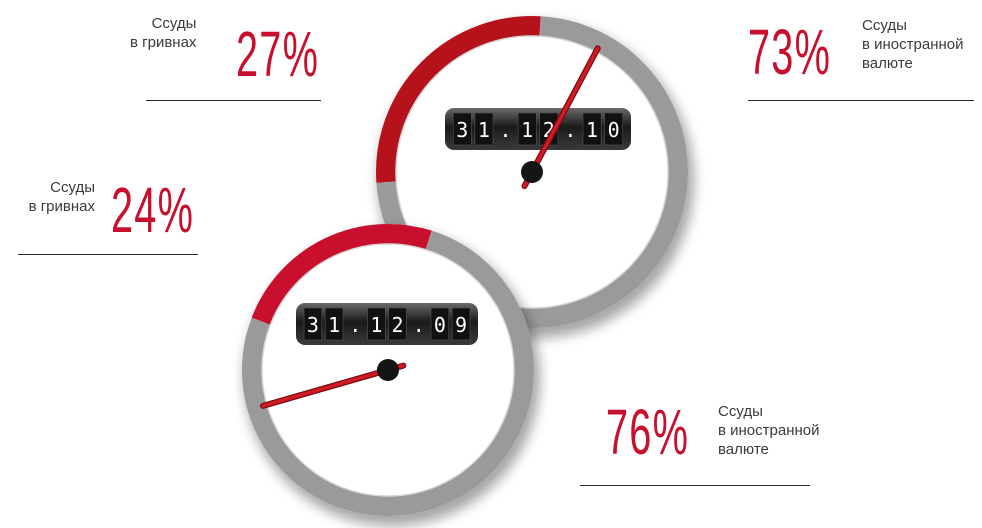  I want to click on bottom-uah-callout: Ссуды в гривнах, so click(50, 197).